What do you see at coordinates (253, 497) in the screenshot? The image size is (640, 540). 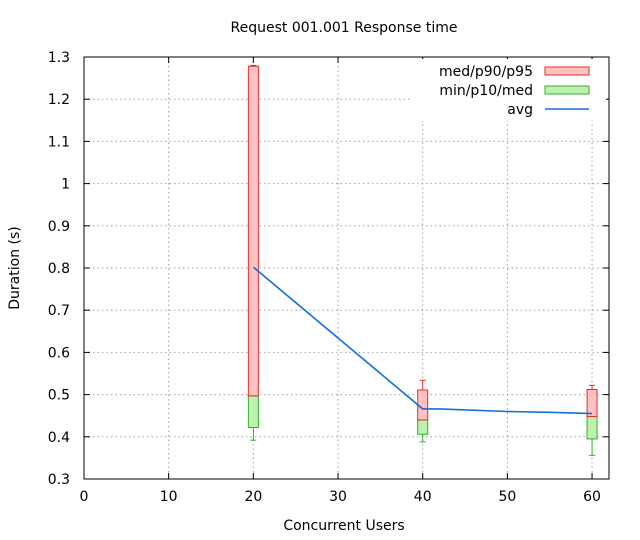 I see `x-tick-label: 20` at bounding box center [253, 497].